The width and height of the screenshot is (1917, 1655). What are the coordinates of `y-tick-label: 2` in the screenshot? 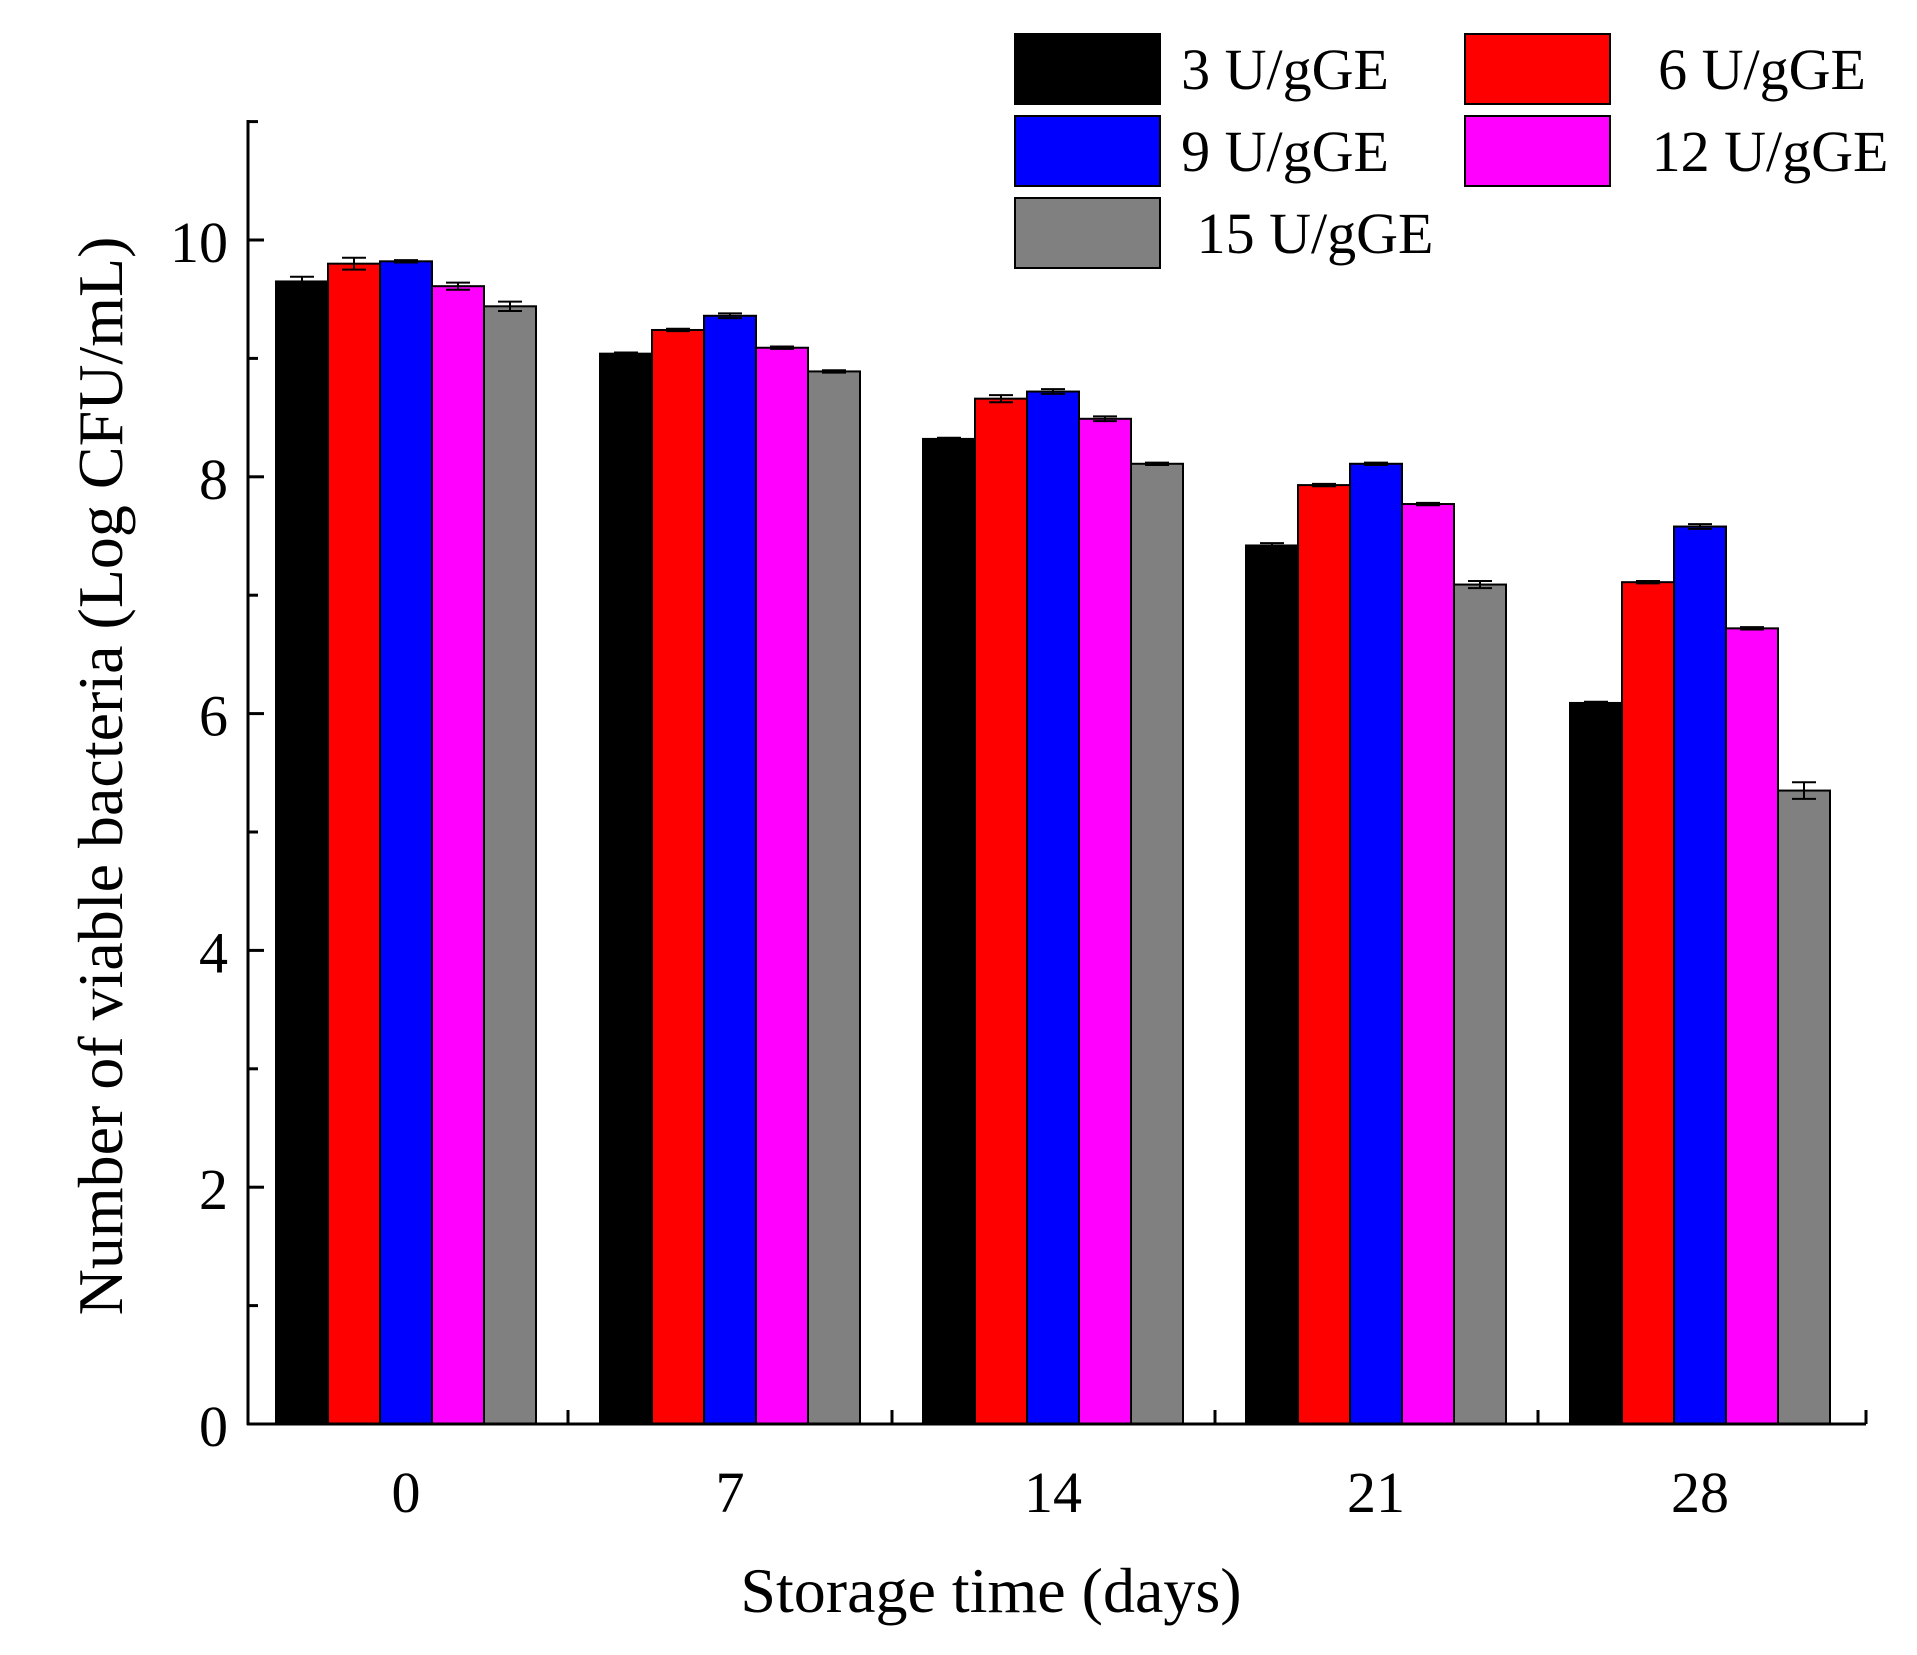 It's located at (213, 1189).